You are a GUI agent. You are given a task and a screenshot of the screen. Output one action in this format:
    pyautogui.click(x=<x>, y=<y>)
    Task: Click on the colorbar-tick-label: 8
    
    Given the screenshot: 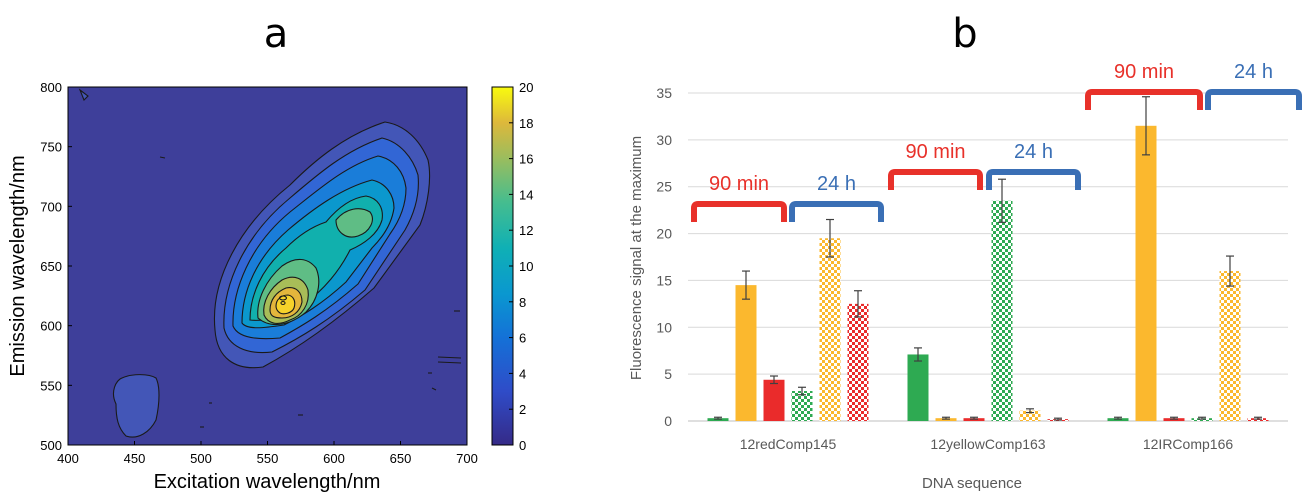 What is the action you would take?
    pyautogui.click(x=522, y=302)
    